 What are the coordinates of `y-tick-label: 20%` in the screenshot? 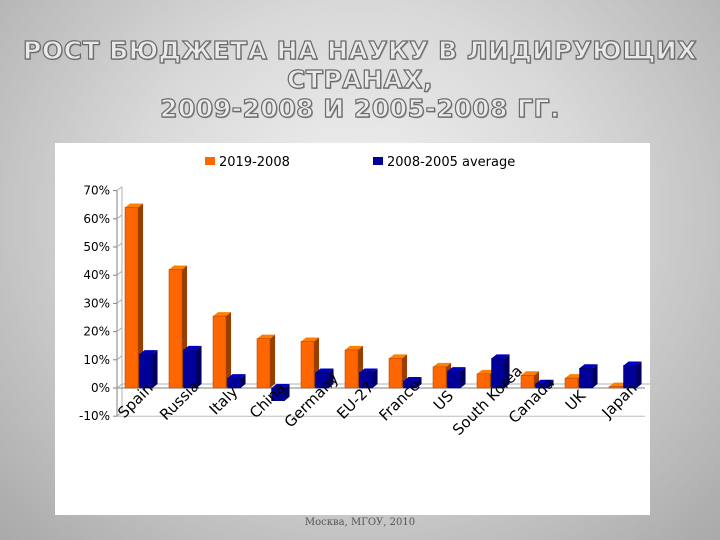 It's located at (96, 332).